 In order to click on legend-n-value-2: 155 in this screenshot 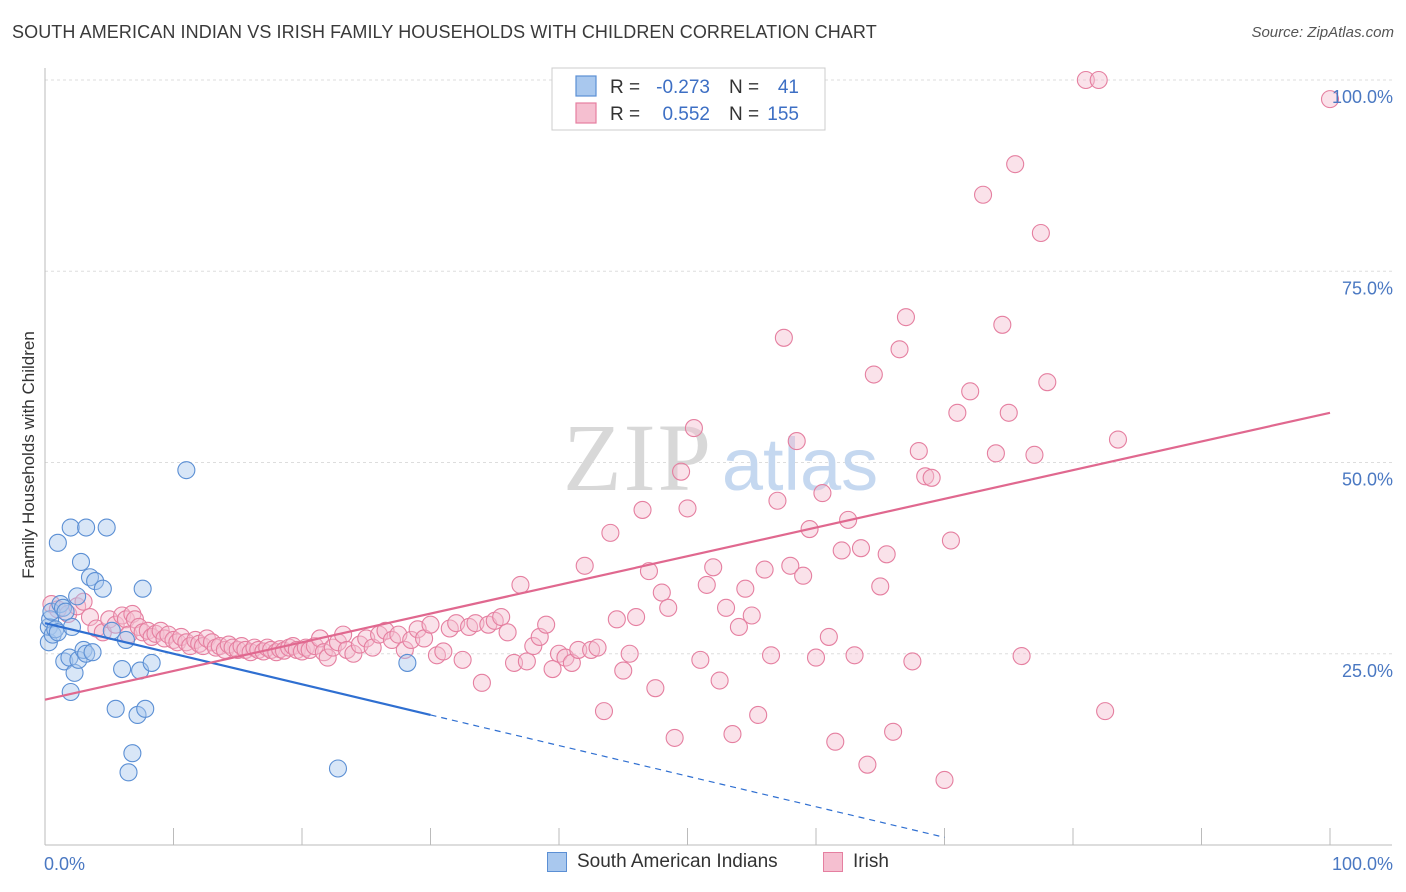, I will do `click(783, 114)`.